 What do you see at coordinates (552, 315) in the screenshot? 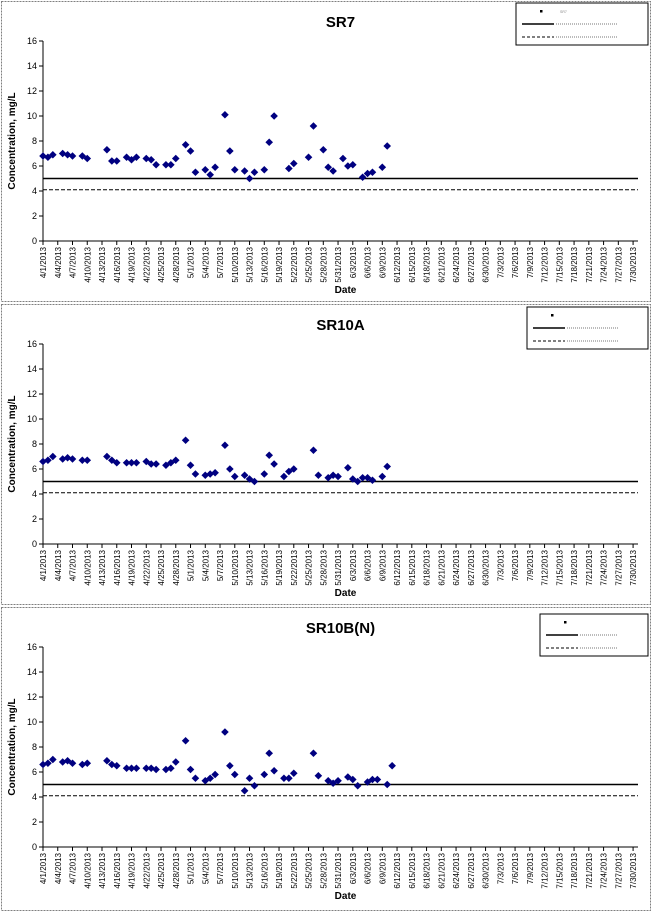
I see `legend-marker` at bounding box center [552, 315].